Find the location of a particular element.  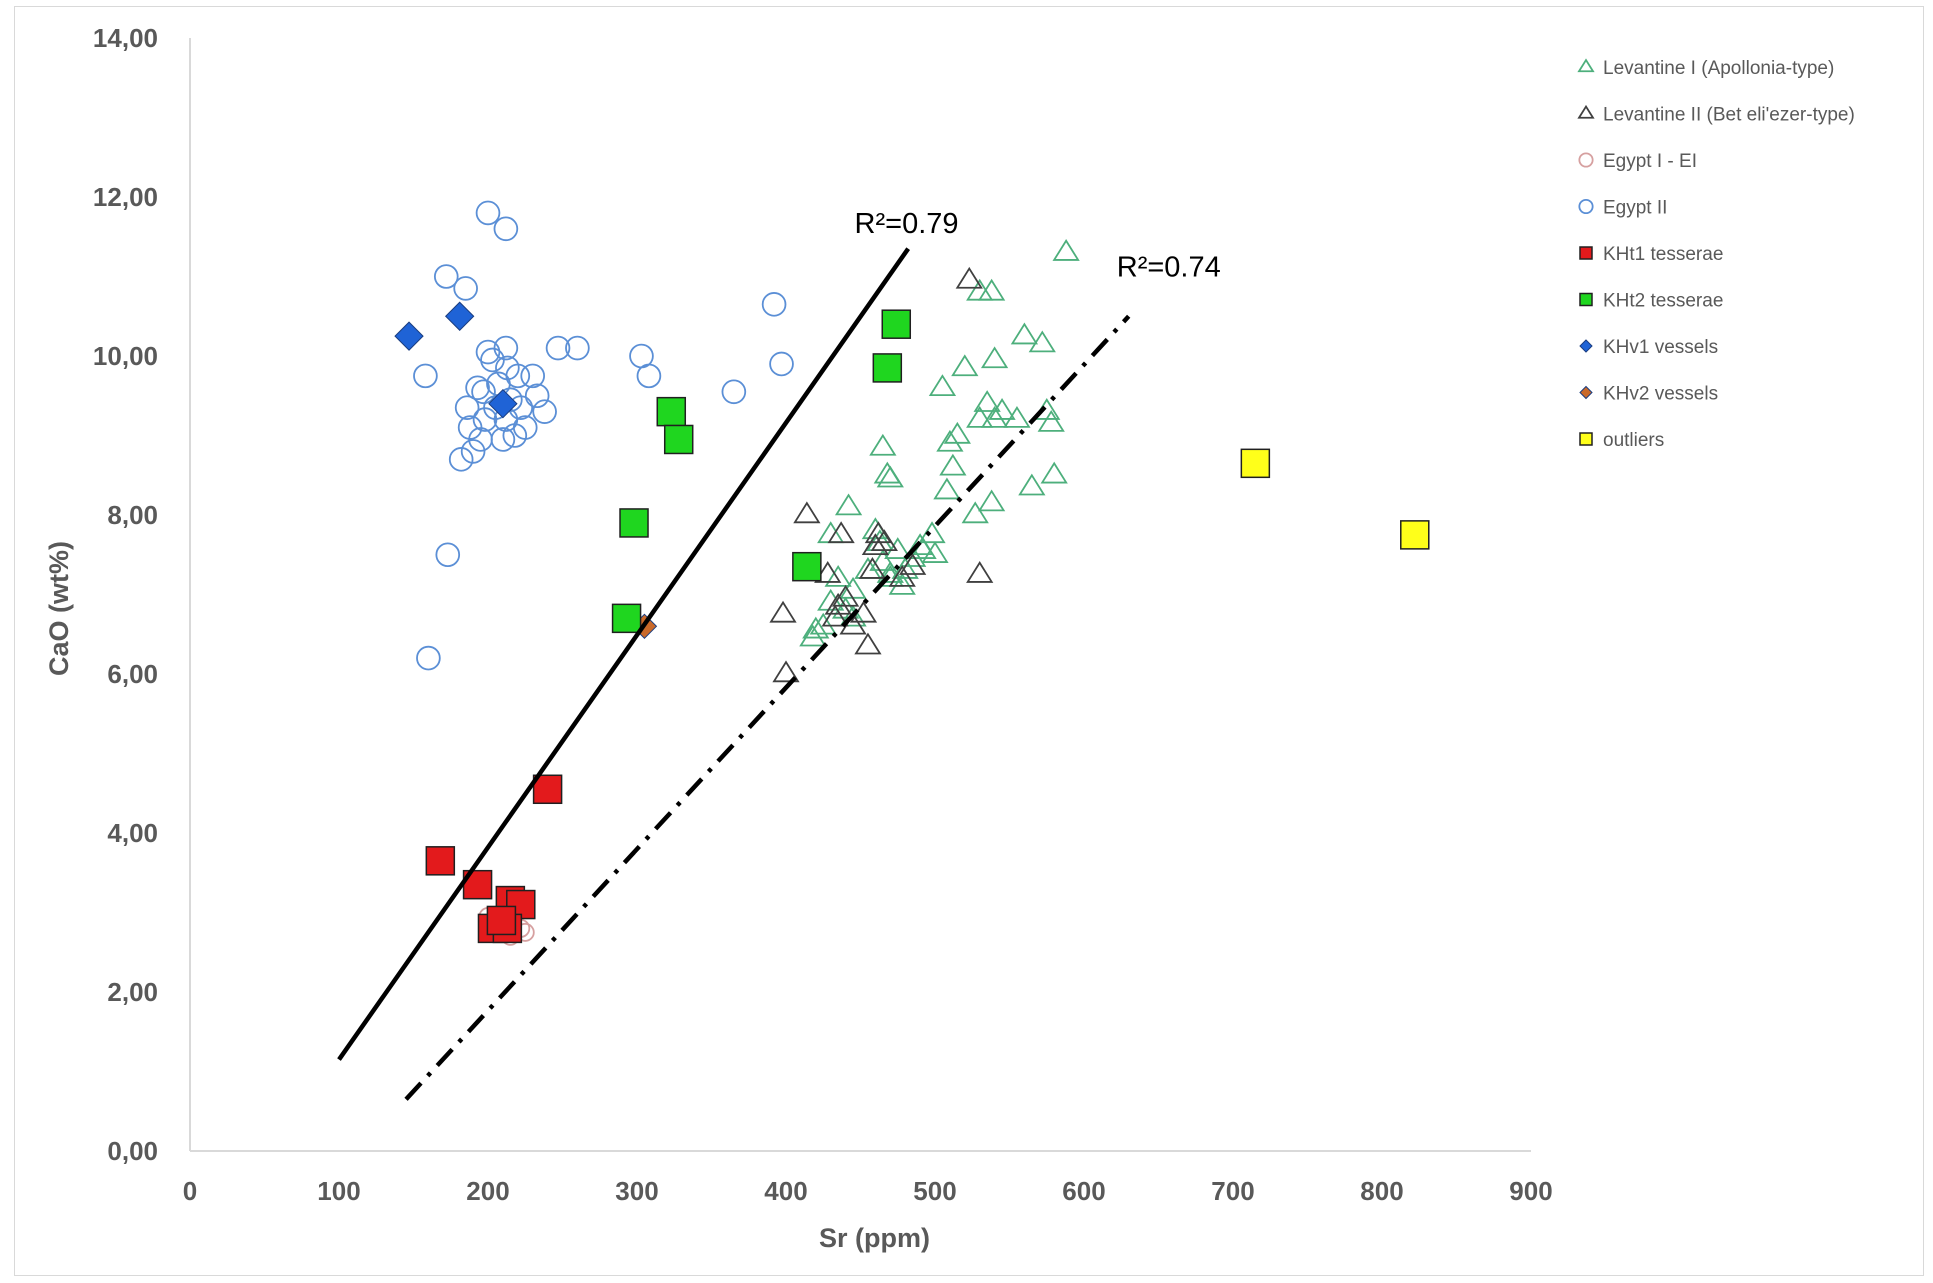

legend-label: KHt2 tesserae is located at coordinates (1663, 301).